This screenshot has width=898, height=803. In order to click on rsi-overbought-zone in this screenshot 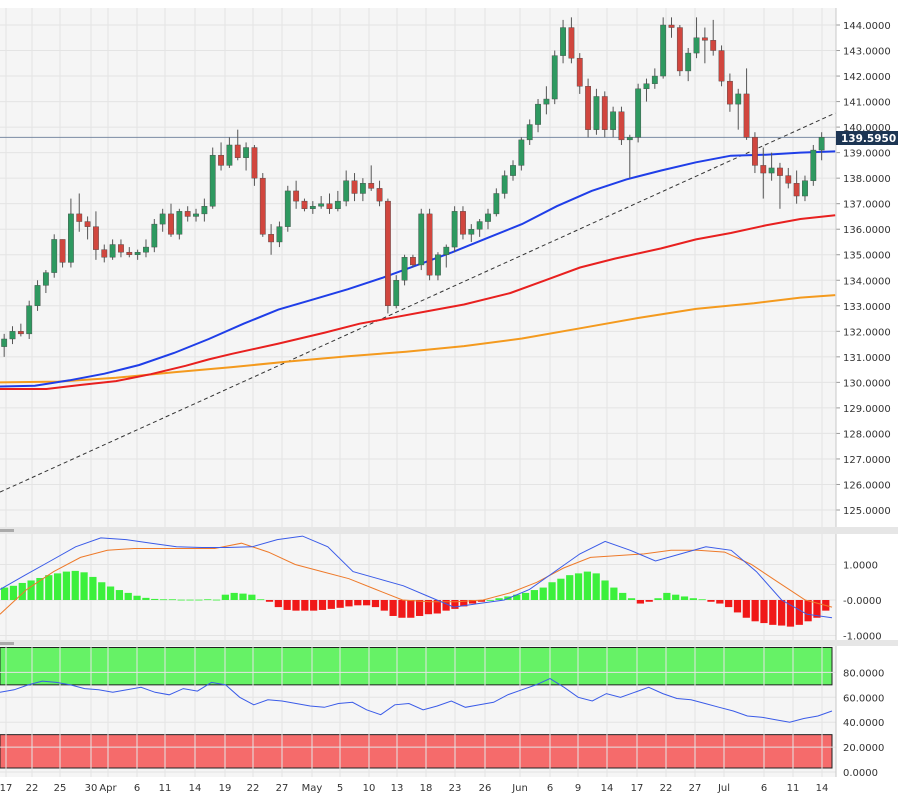, I will do `click(416, 666)`.